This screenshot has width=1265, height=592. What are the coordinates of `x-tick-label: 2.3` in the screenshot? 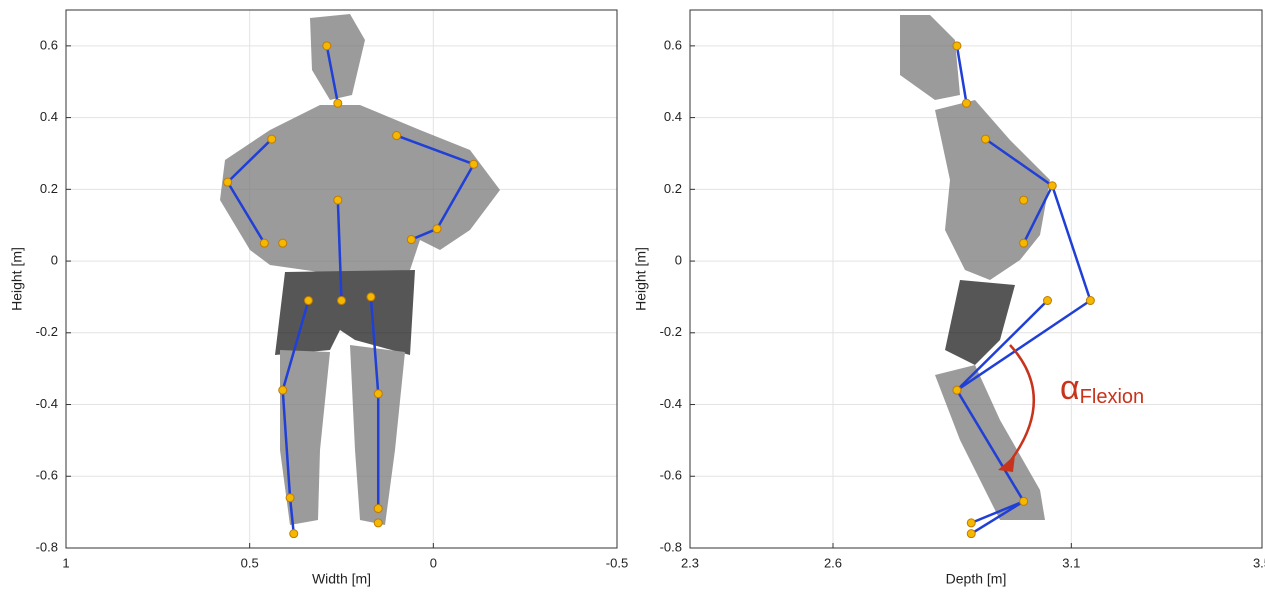 It's located at (690, 562).